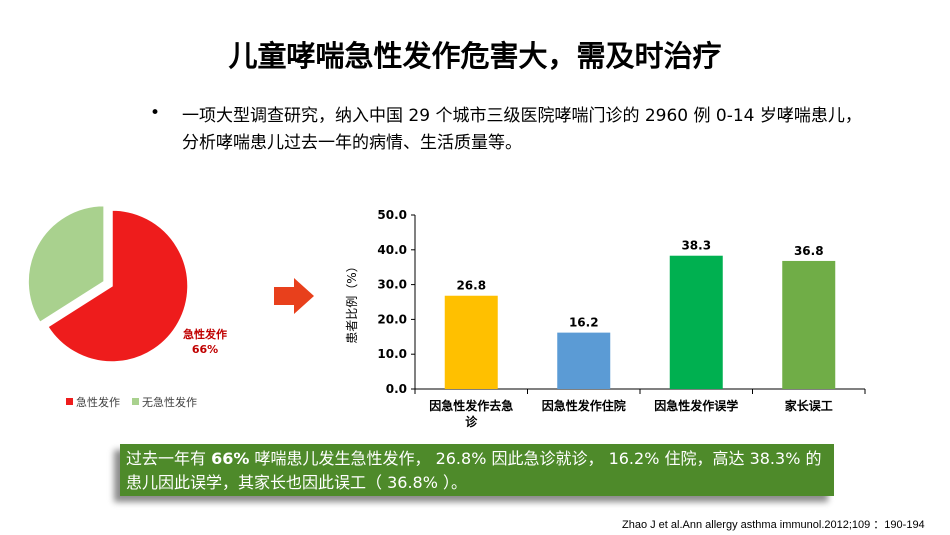 Image resolution: width=950 pixels, height=535 pixels. I want to click on bar-value-label: 38.3, so click(696, 246).